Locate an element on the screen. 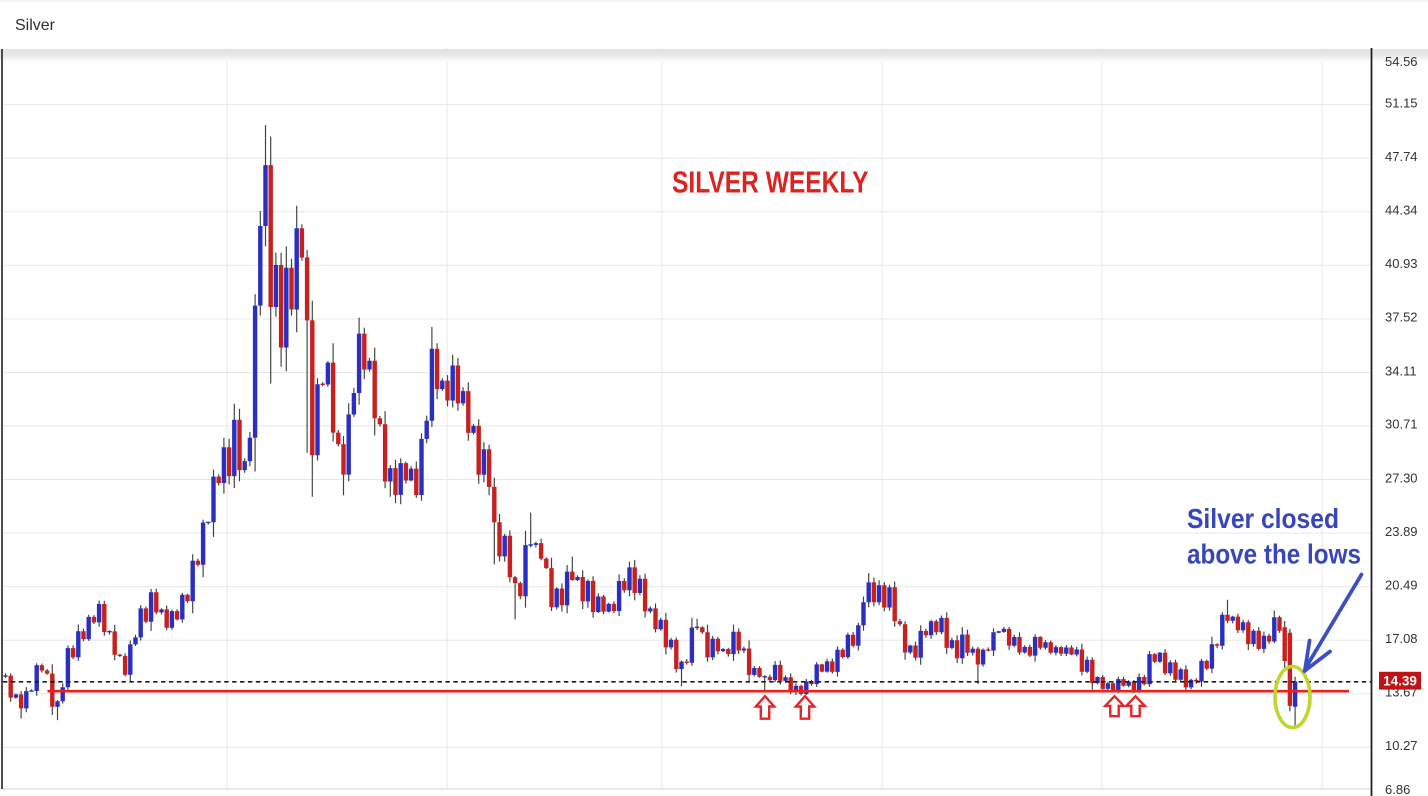  svg-text: Silver closed is located at coordinates (1263, 518).